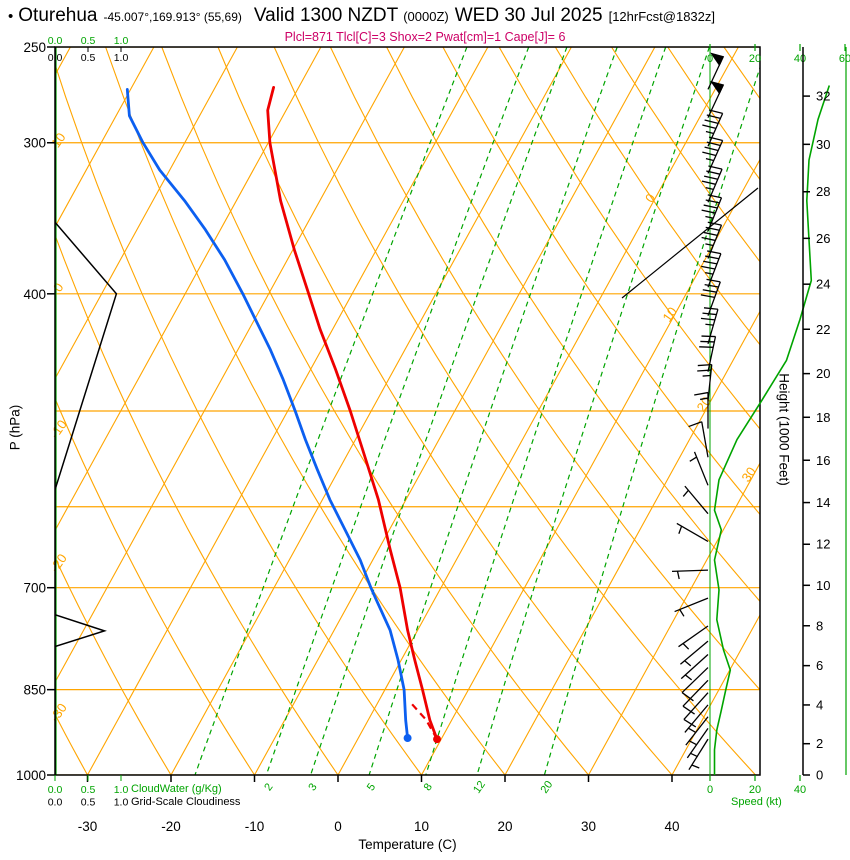  What do you see at coordinates (312, 787) in the screenshot?
I see `mixing-ratio-label: 3` at bounding box center [312, 787].